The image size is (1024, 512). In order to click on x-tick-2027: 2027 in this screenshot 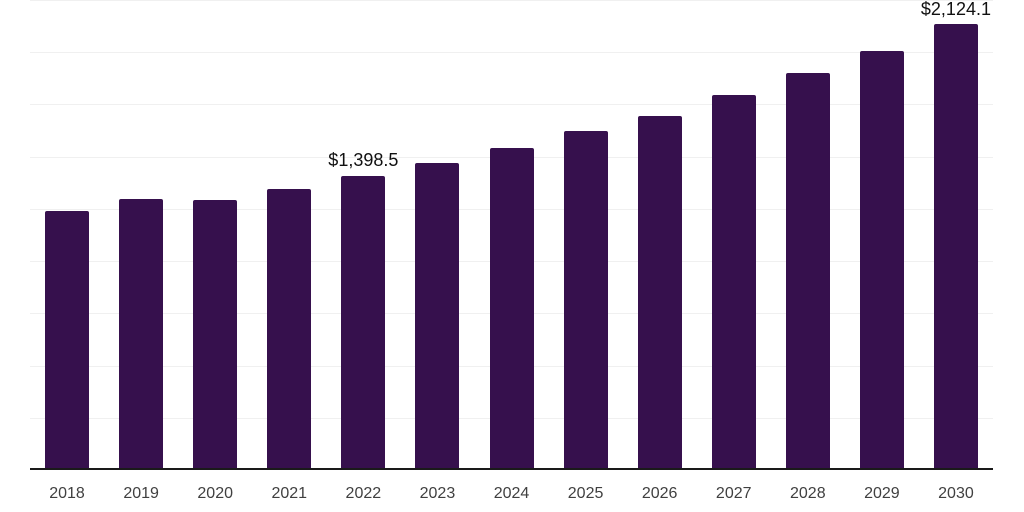, I will do `click(733, 493)`.